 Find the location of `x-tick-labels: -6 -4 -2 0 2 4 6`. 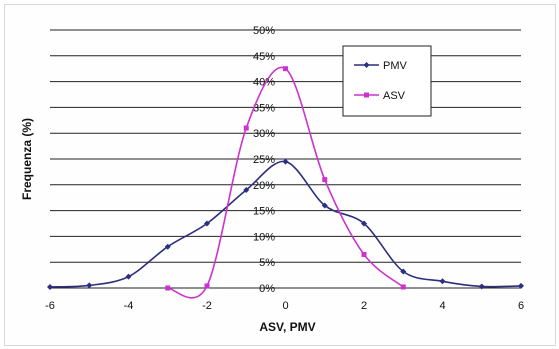

x-tick-labels: -6 -4 -2 0 2 4 6 is located at coordinates (284, 306).